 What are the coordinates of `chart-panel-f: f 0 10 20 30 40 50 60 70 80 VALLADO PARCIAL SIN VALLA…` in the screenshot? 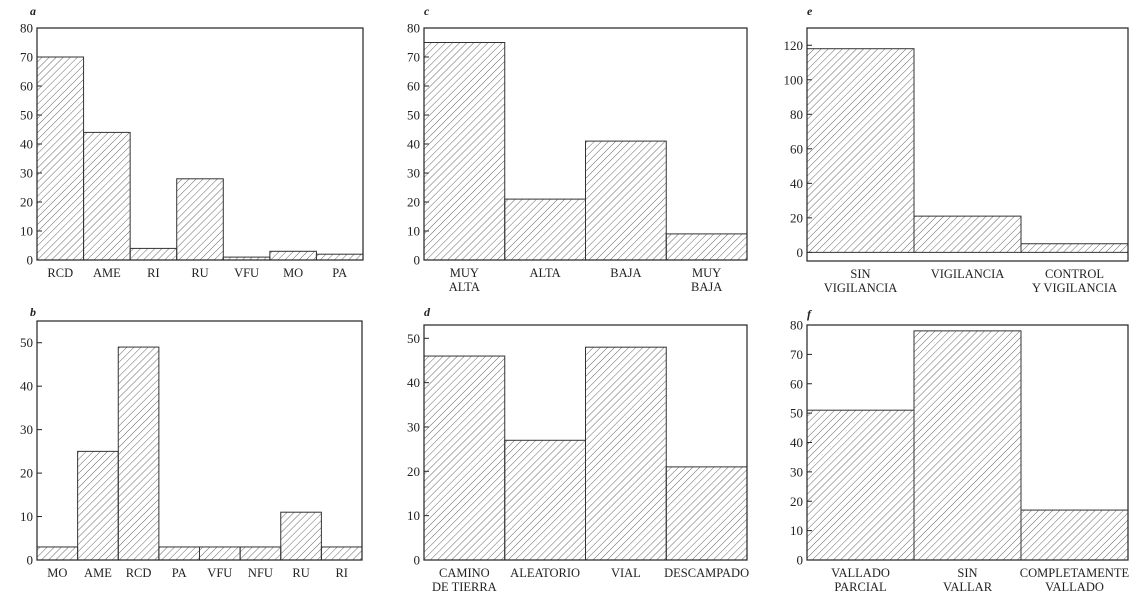 It's located at (960, 450).